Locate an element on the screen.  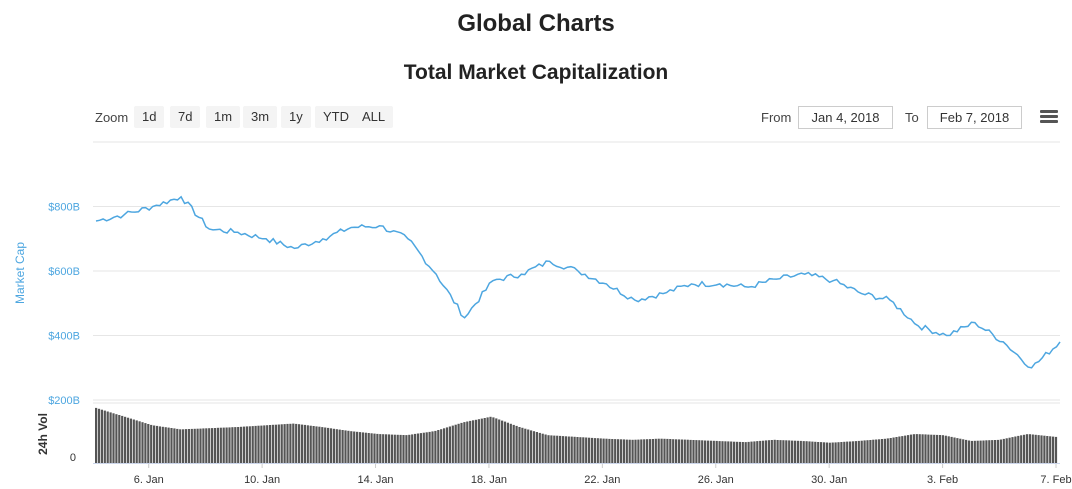
x-tick-label: 30. Jan is located at coordinates (829, 480).